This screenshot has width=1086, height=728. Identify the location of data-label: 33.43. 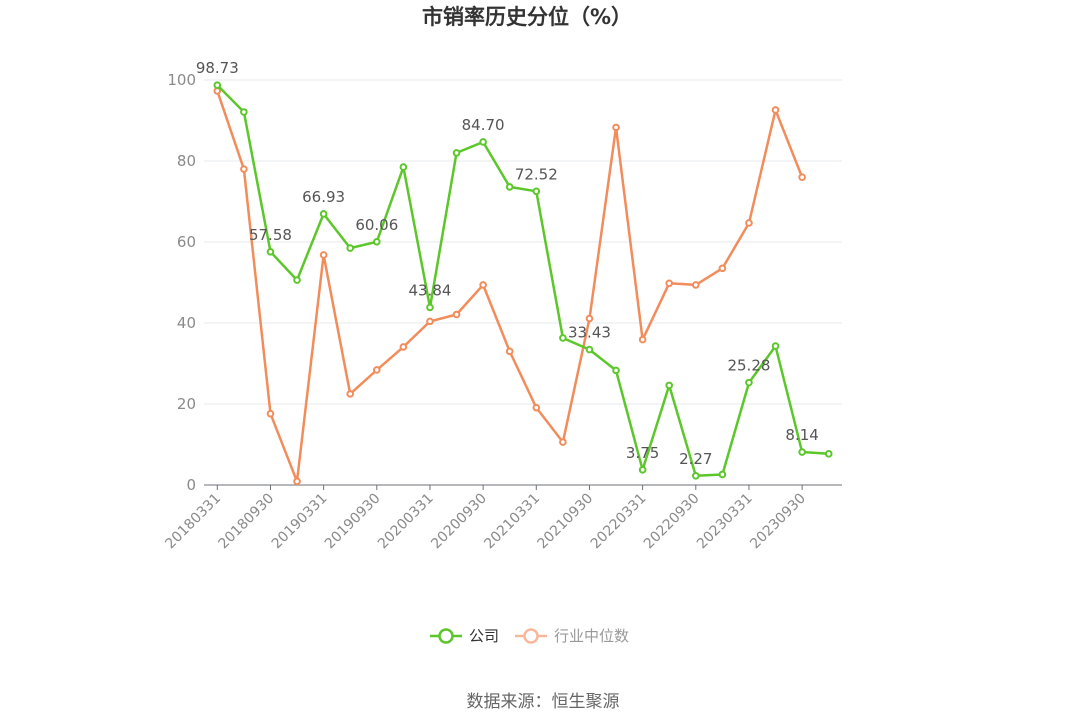
(589, 333).